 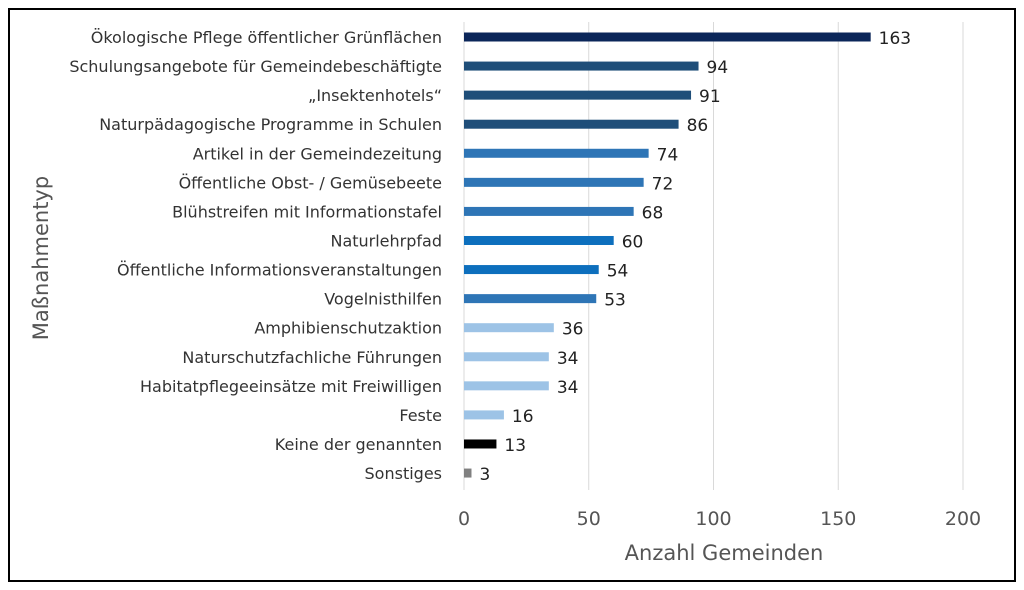 What do you see at coordinates (291, 386) in the screenshot?
I see `category-label: Habitatpflegeeinsätze mit Freiwilligen` at bounding box center [291, 386].